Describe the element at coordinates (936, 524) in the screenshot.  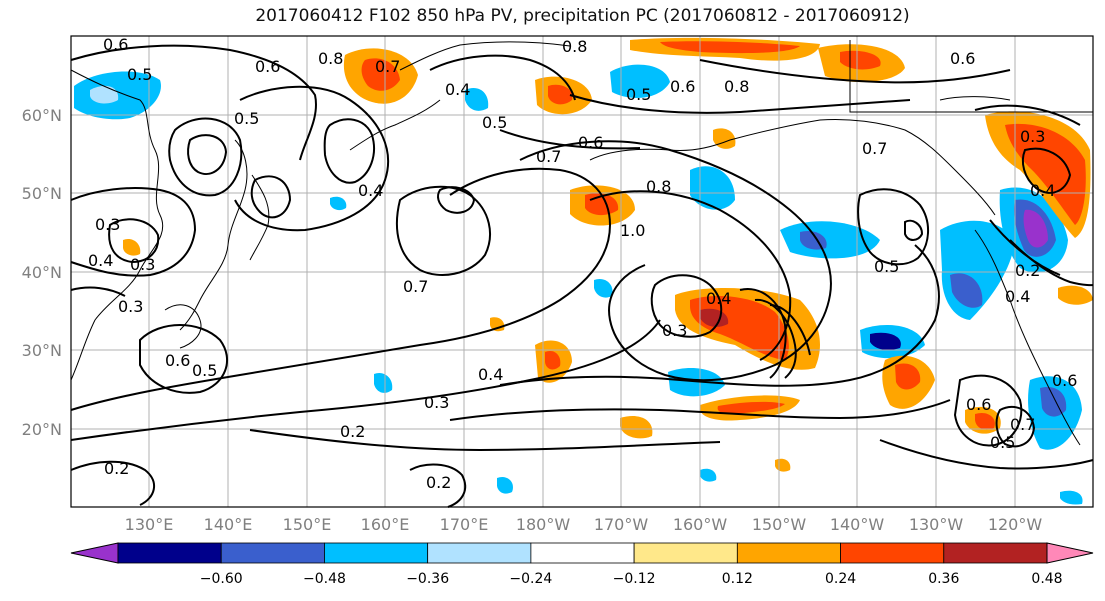
I see `lon-label: 130°W` at that location.